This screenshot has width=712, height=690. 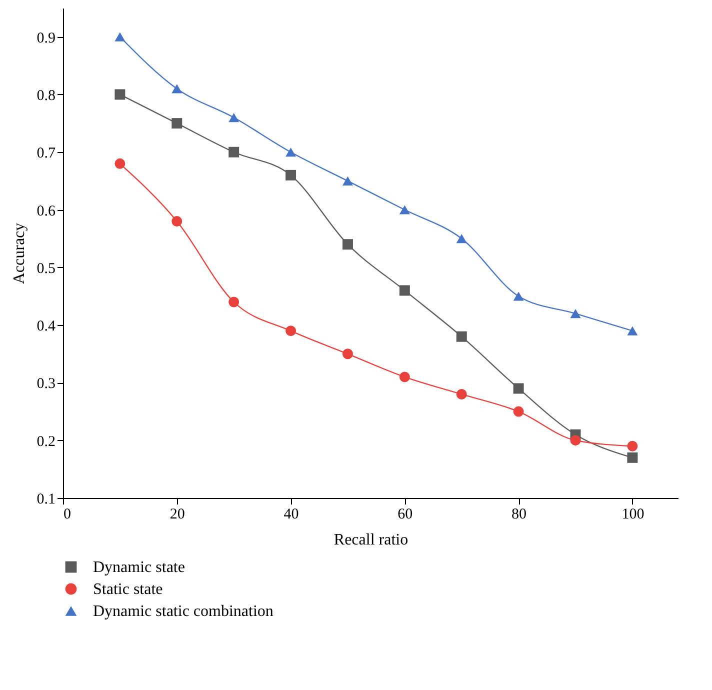 What do you see at coordinates (46, 38) in the screenshot?
I see `y-tick-label: 0.9` at bounding box center [46, 38].